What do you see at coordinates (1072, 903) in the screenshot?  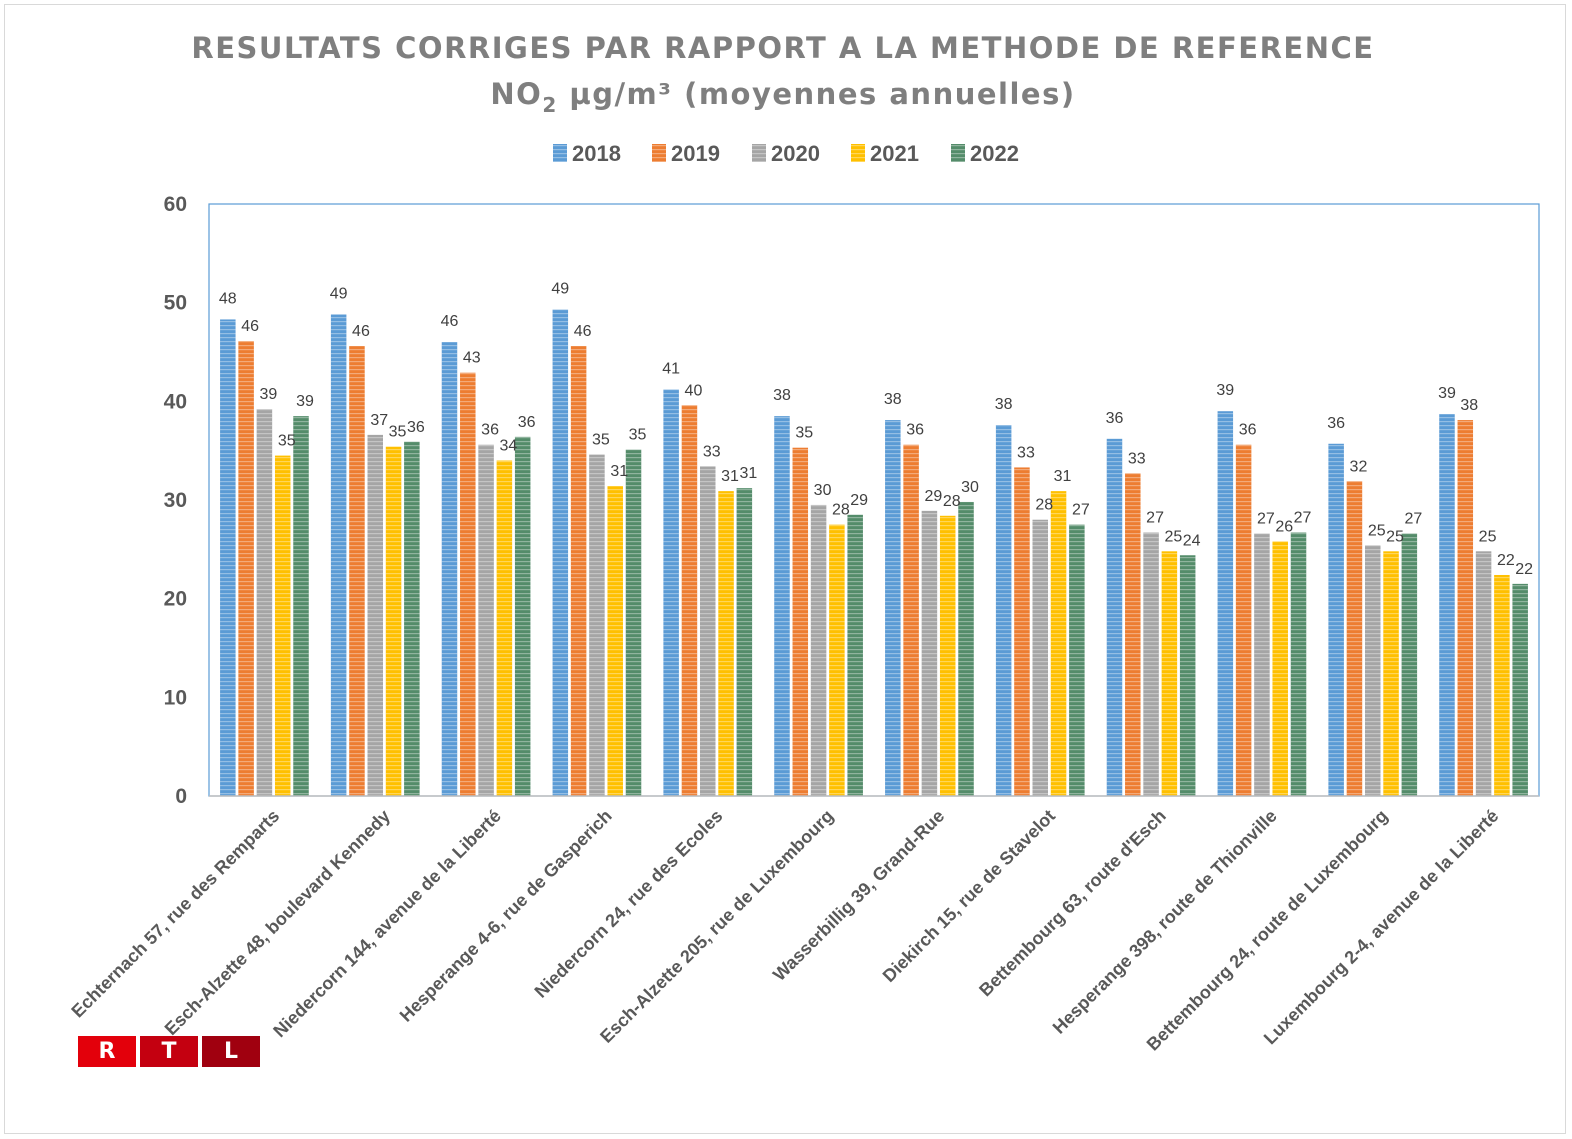 I see `category-label: Bettembourg 63, route d'Esch` at bounding box center [1072, 903].